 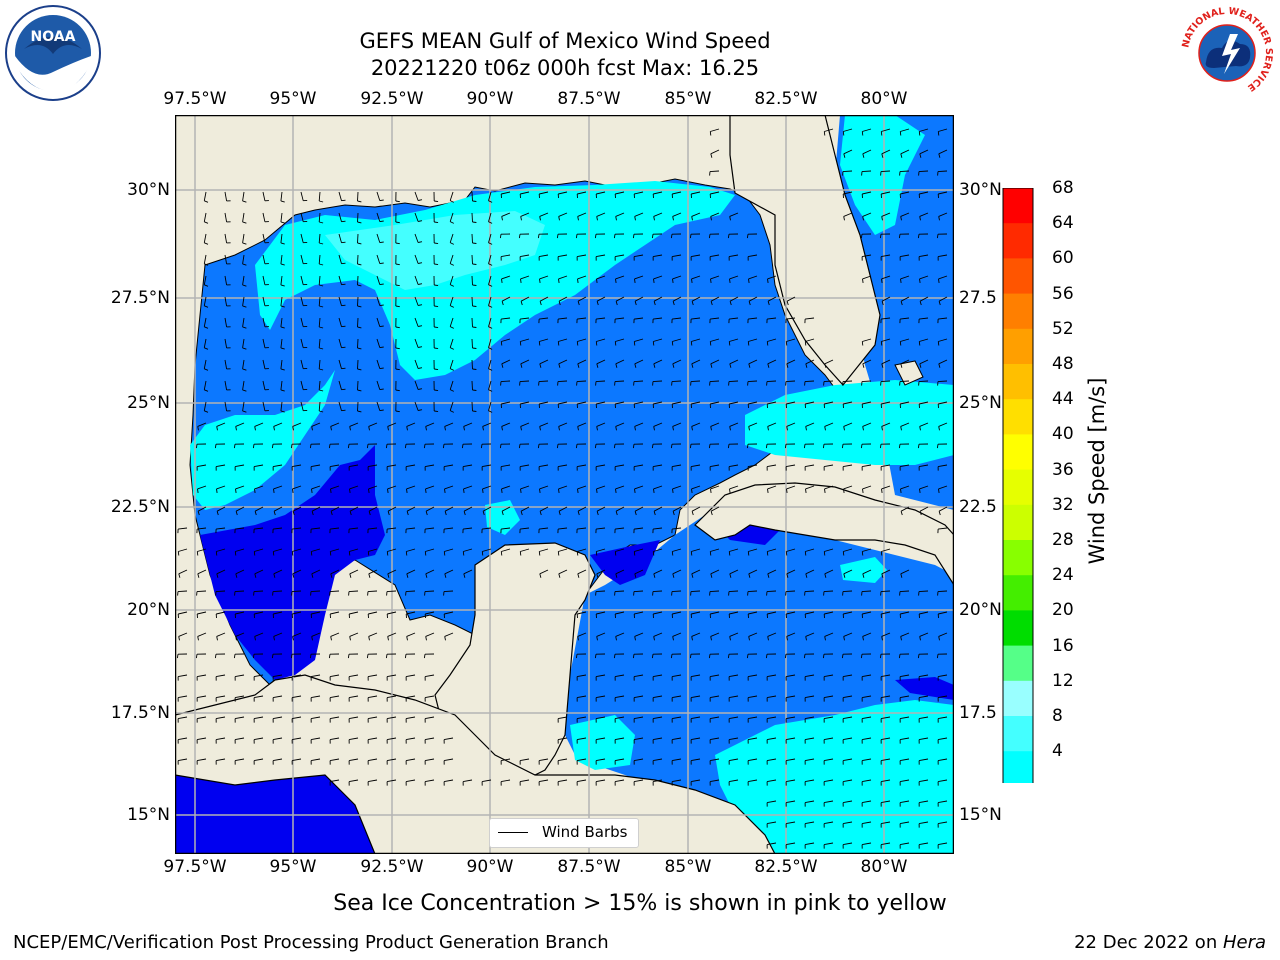 What do you see at coordinates (1063, 364) in the screenshot?
I see `colorbar-tick: 48` at bounding box center [1063, 364].